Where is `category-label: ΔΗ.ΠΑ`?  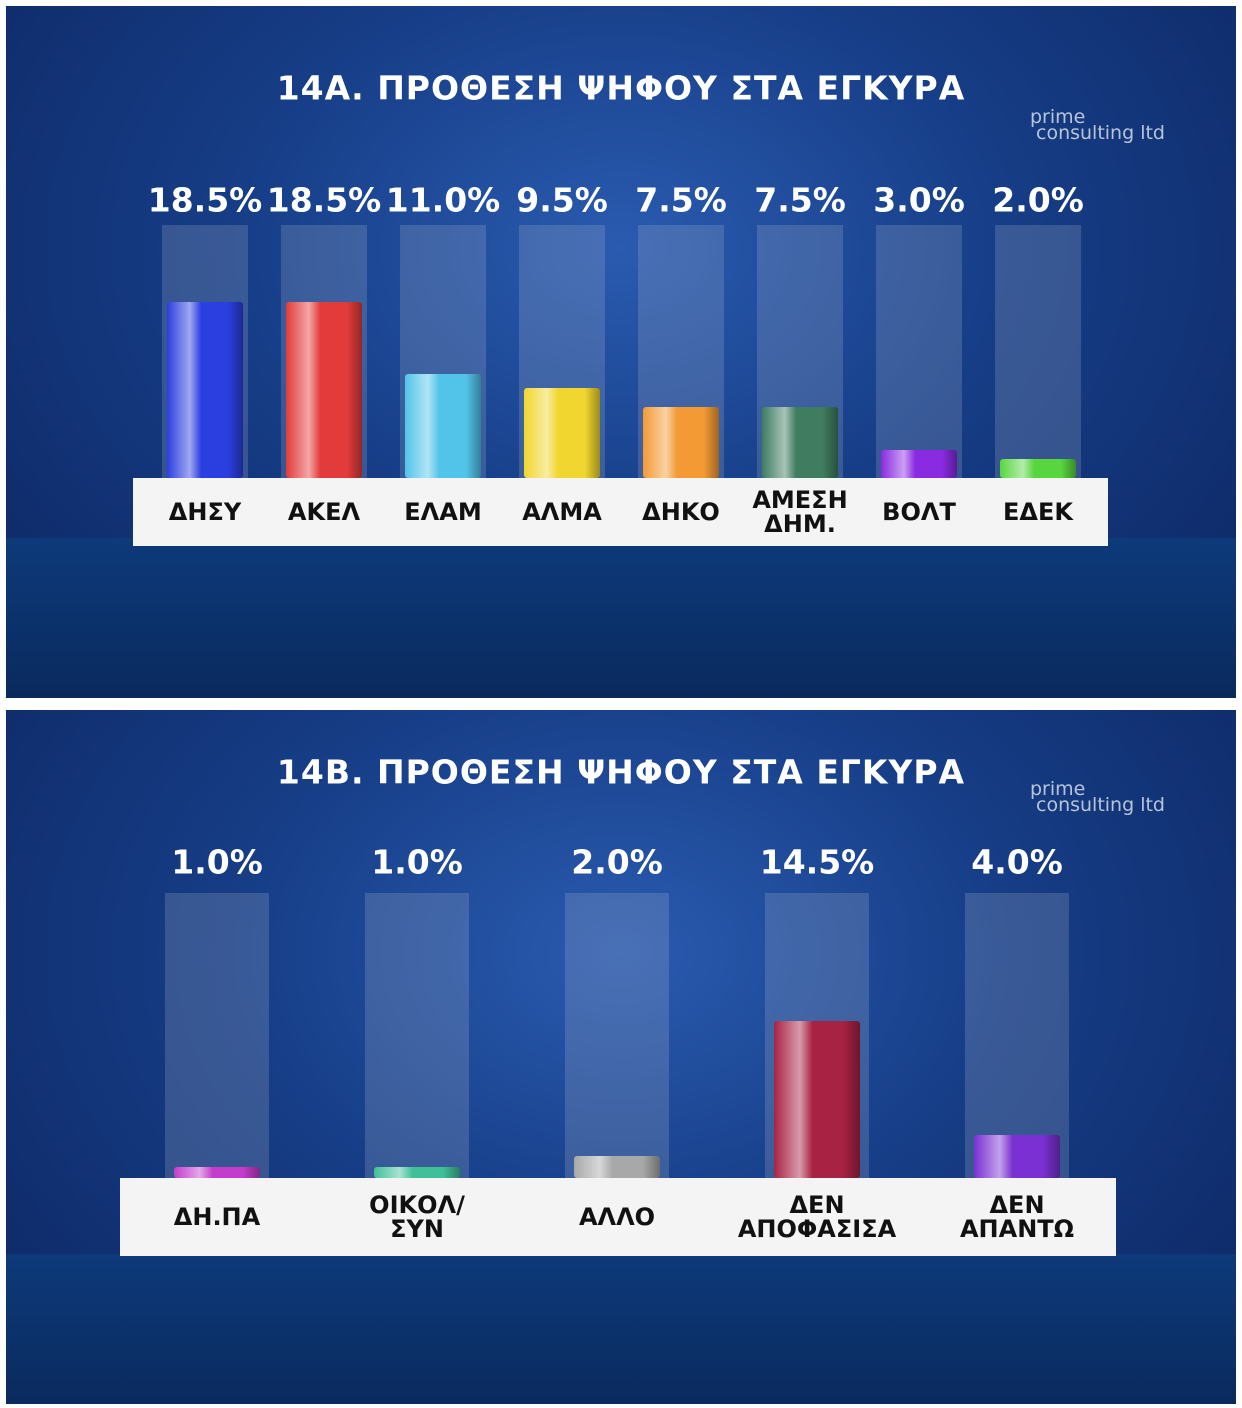
category-label: ΔΗ.ΠΑ is located at coordinates (217, 1217).